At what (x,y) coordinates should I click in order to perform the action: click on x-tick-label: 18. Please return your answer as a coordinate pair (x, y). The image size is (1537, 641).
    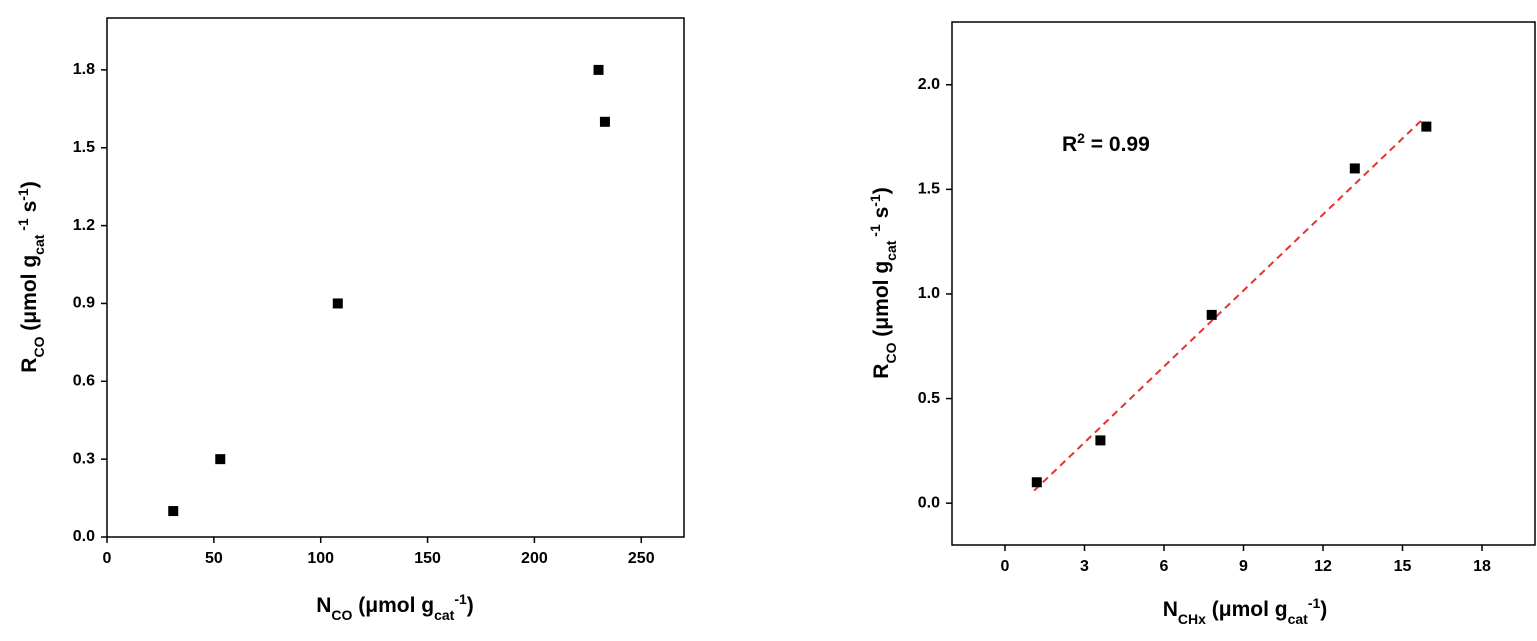
    Looking at the image, I should click on (1482, 566).